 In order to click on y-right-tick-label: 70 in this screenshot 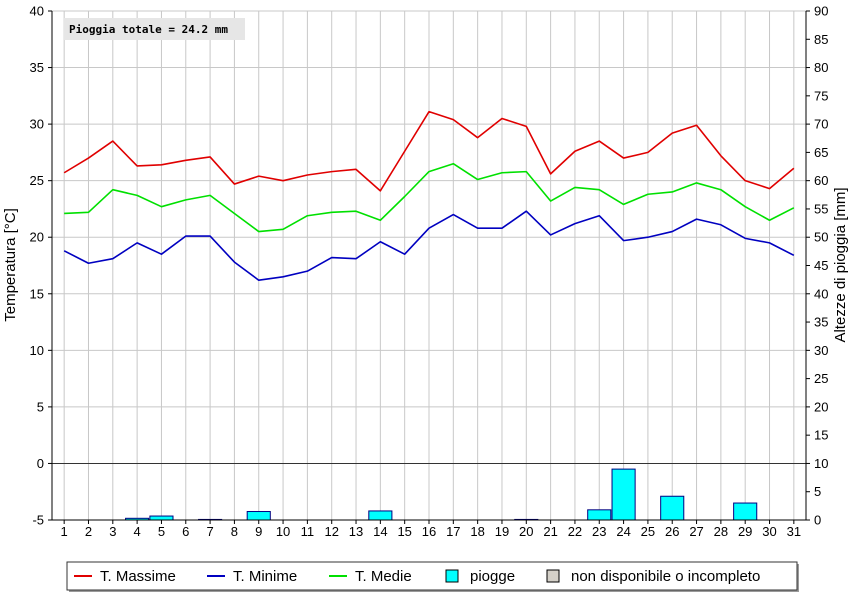, I will do `click(821, 124)`.